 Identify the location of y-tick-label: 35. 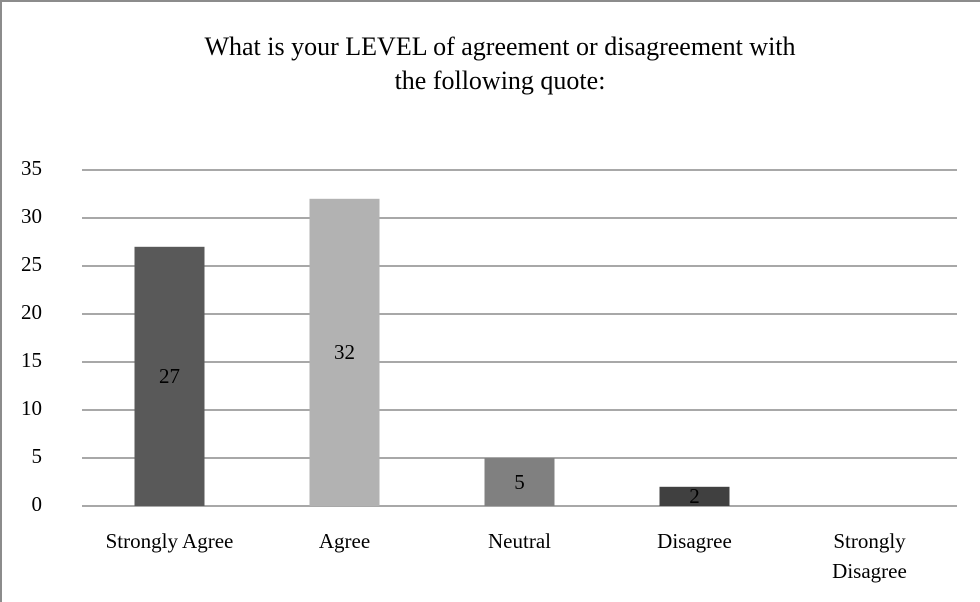
(31, 168).